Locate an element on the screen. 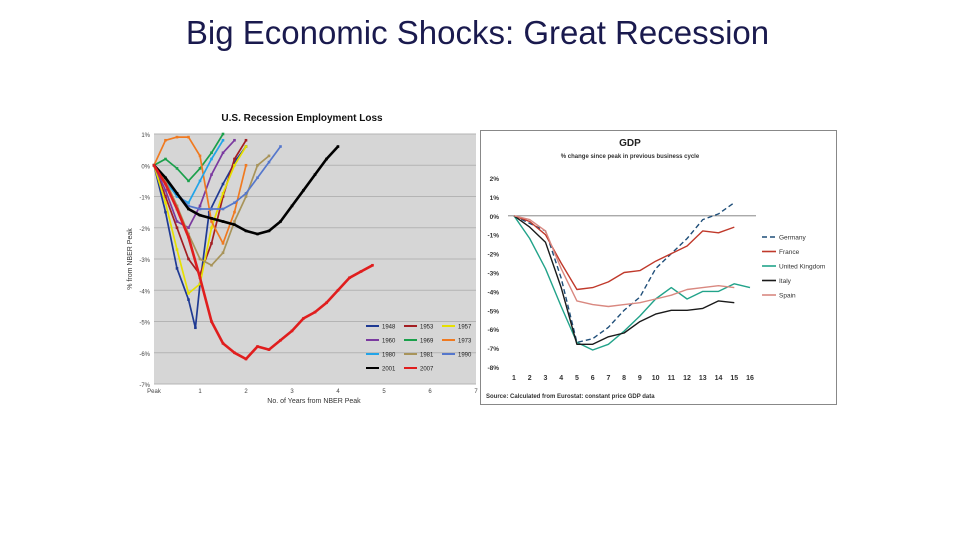 The width and height of the screenshot is (960, 540). x-tick-label: 1 is located at coordinates (200, 392).